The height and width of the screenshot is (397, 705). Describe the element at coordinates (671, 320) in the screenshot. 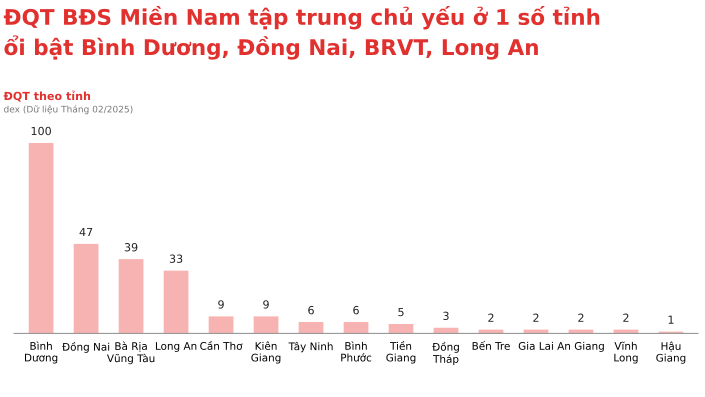

I see `data-label: 1` at that location.